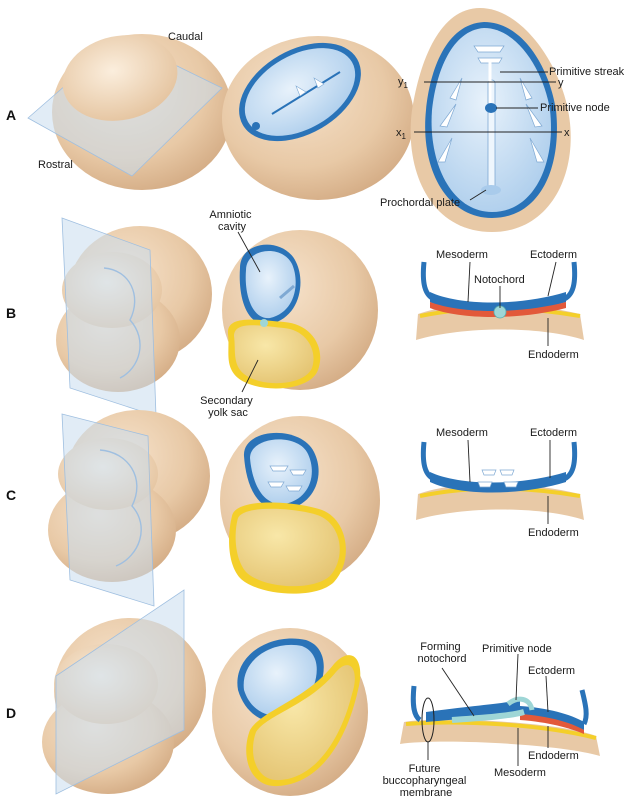 Image resolution: width=640 pixels, height=802 pixels. I want to click on section-plane-d, so click(120, 692).